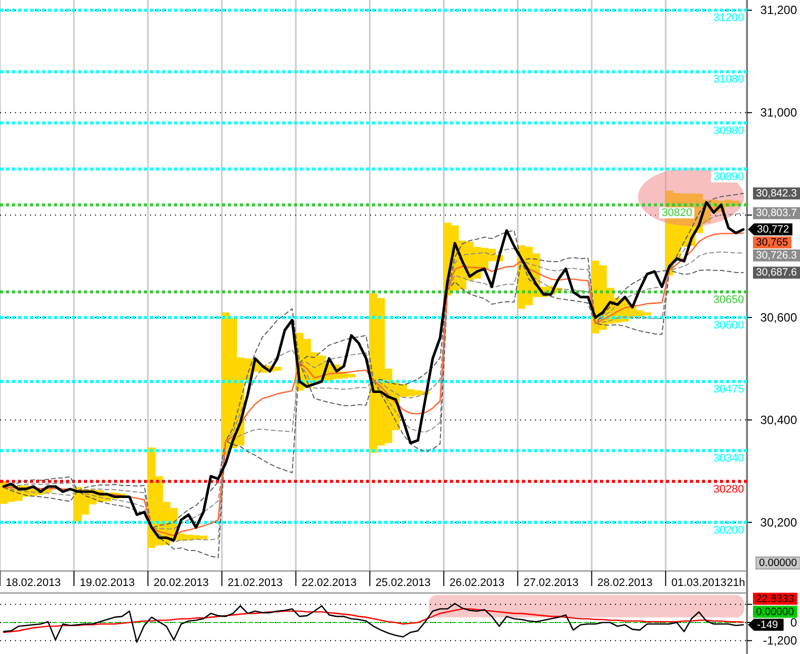 The height and width of the screenshot is (654, 800). I want to click on y-tick-label: -1,200, so click(780, 641).